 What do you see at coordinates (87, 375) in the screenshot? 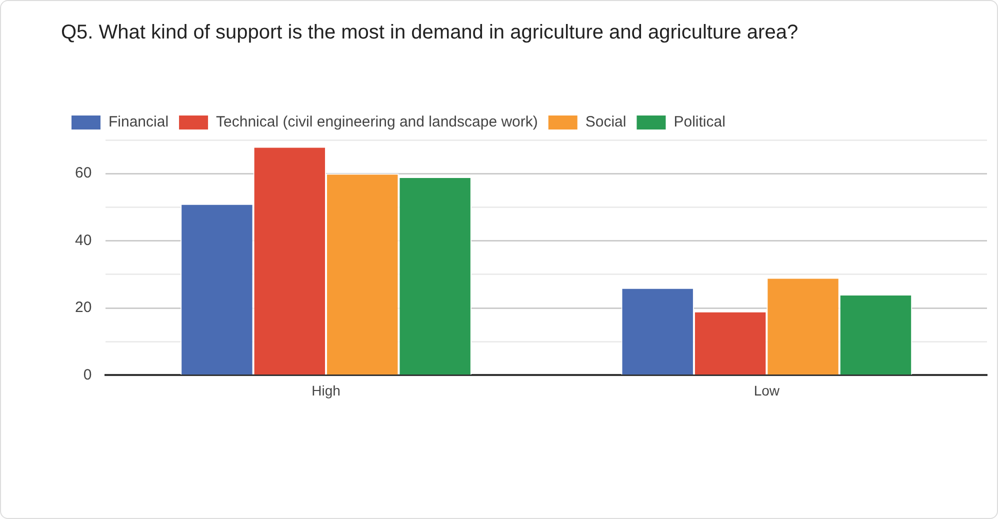
I see `y-tick-label: 0` at bounding box center [87, 375].